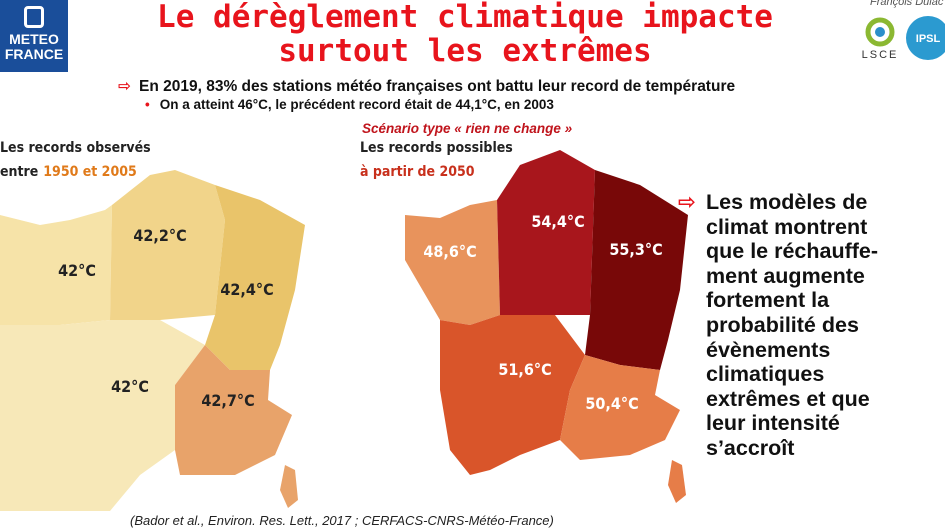 This screenshot has height=531, width=945. I want to click on scenario: Scénario type « rien ne change », so click(467, 128).